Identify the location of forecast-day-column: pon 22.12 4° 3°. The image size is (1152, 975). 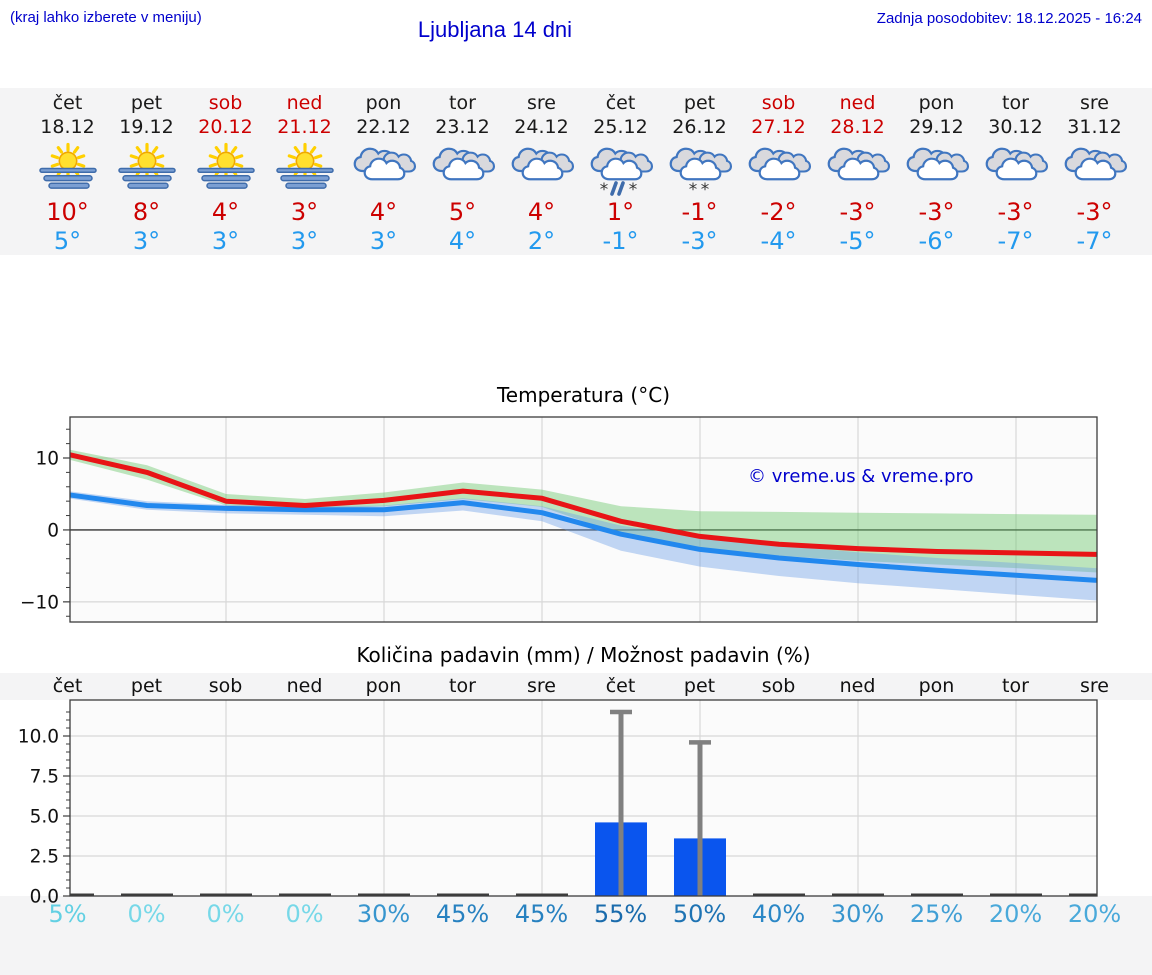
(383, 174).